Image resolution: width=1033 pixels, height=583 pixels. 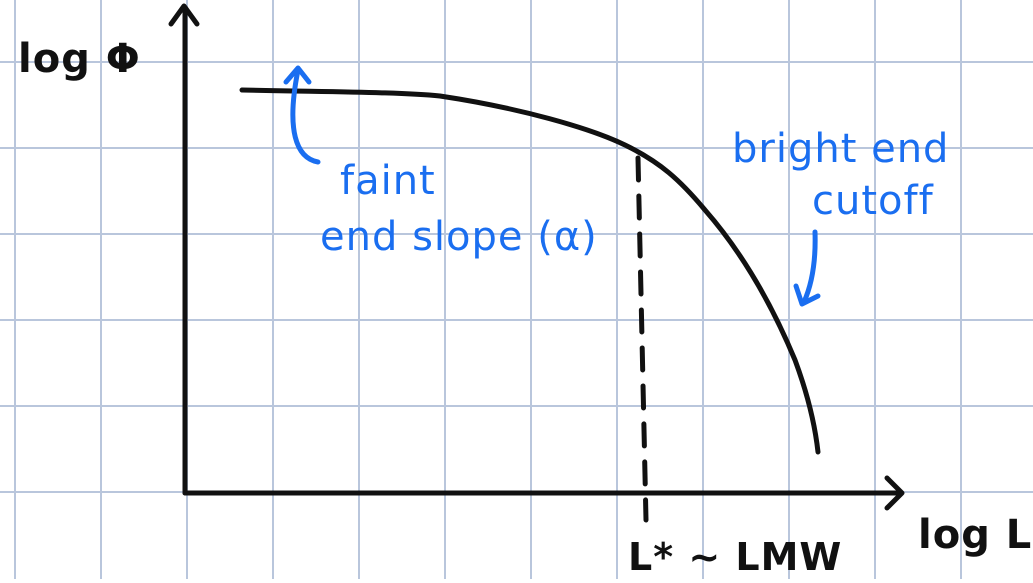 What do you see at coordinates (807, 295) in the screenshot?
I see `bright-end-arrowhead-icon` at bounding box center [807, 295].